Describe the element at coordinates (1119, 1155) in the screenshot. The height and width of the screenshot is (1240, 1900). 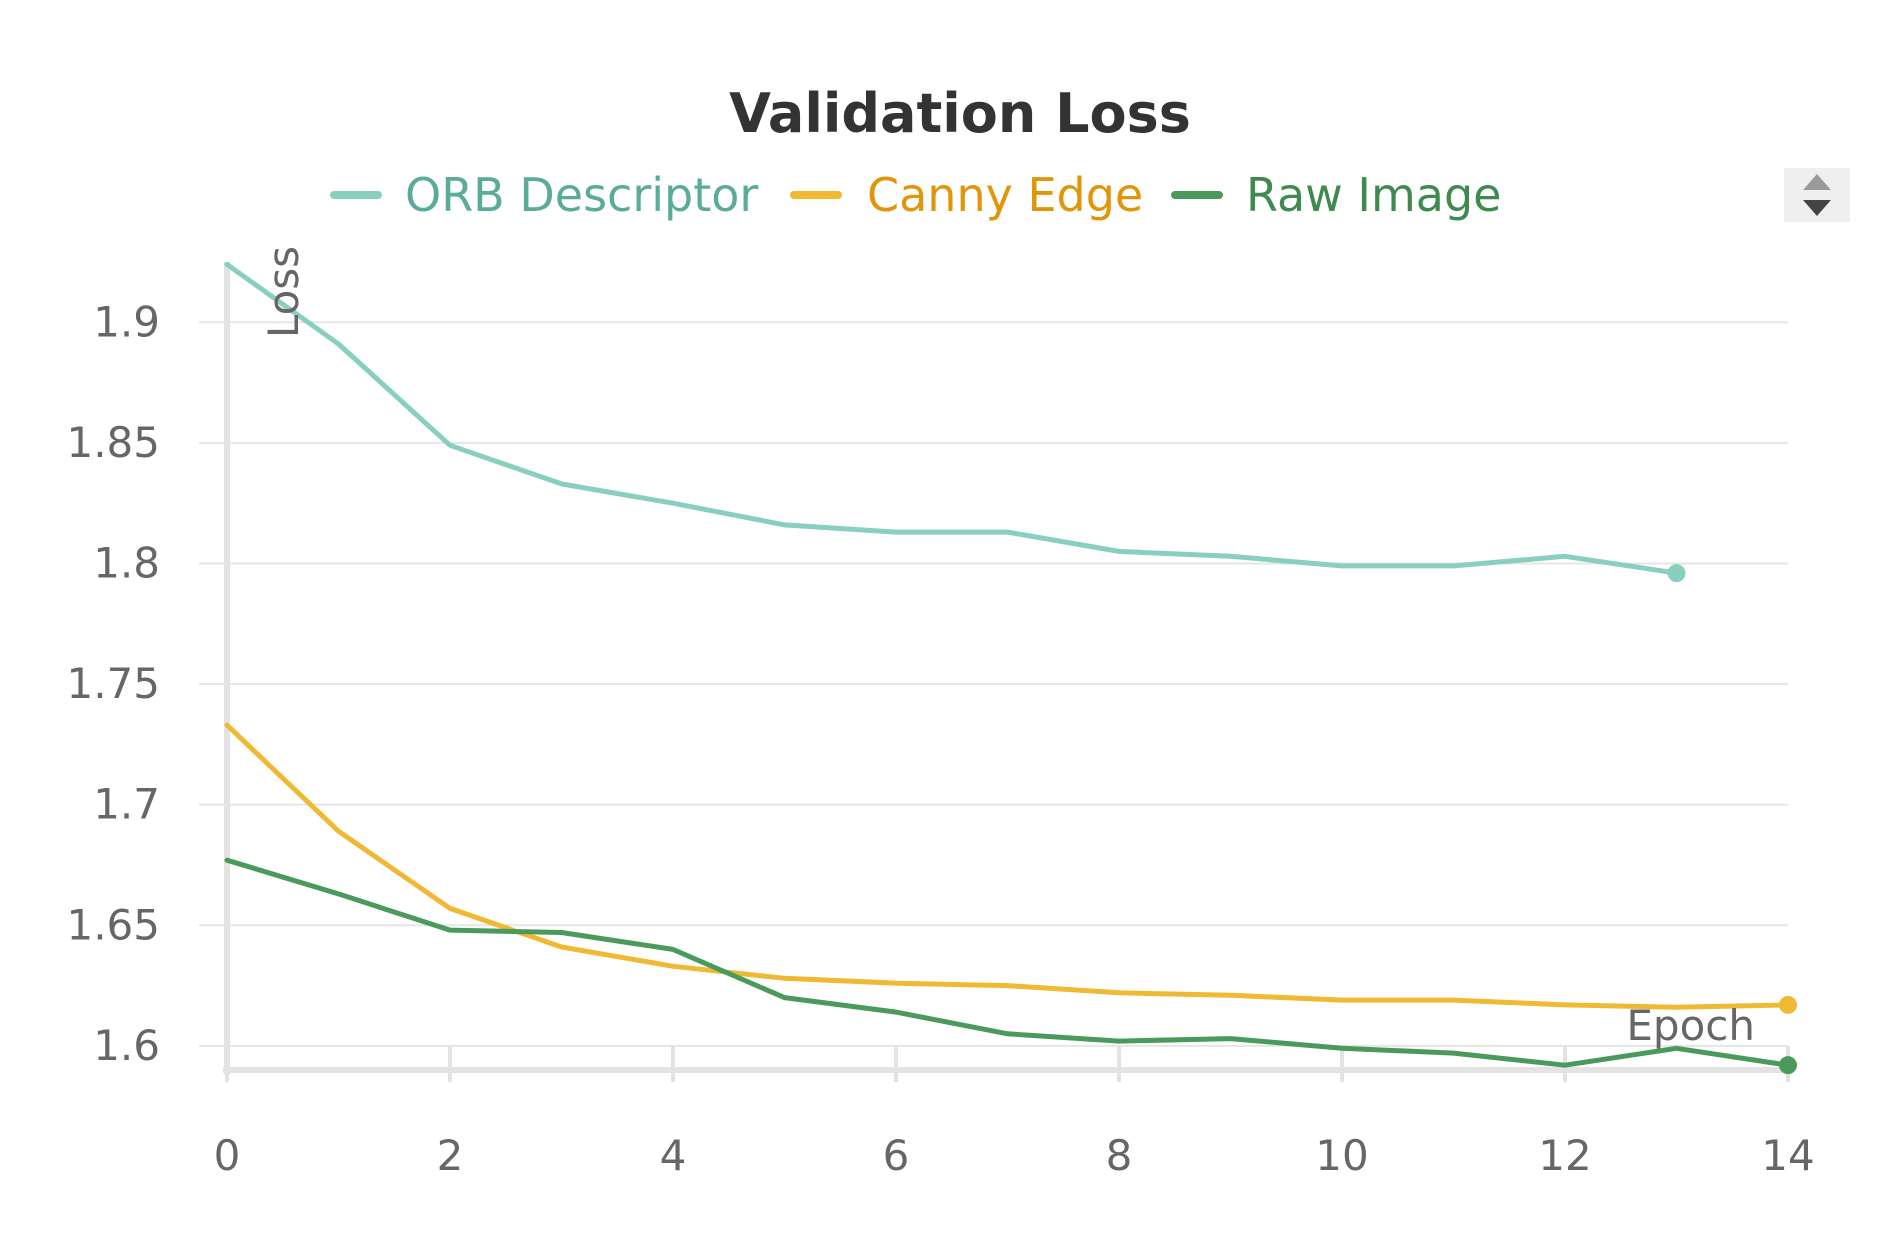
I see `x-tick-label: 8` at that location.